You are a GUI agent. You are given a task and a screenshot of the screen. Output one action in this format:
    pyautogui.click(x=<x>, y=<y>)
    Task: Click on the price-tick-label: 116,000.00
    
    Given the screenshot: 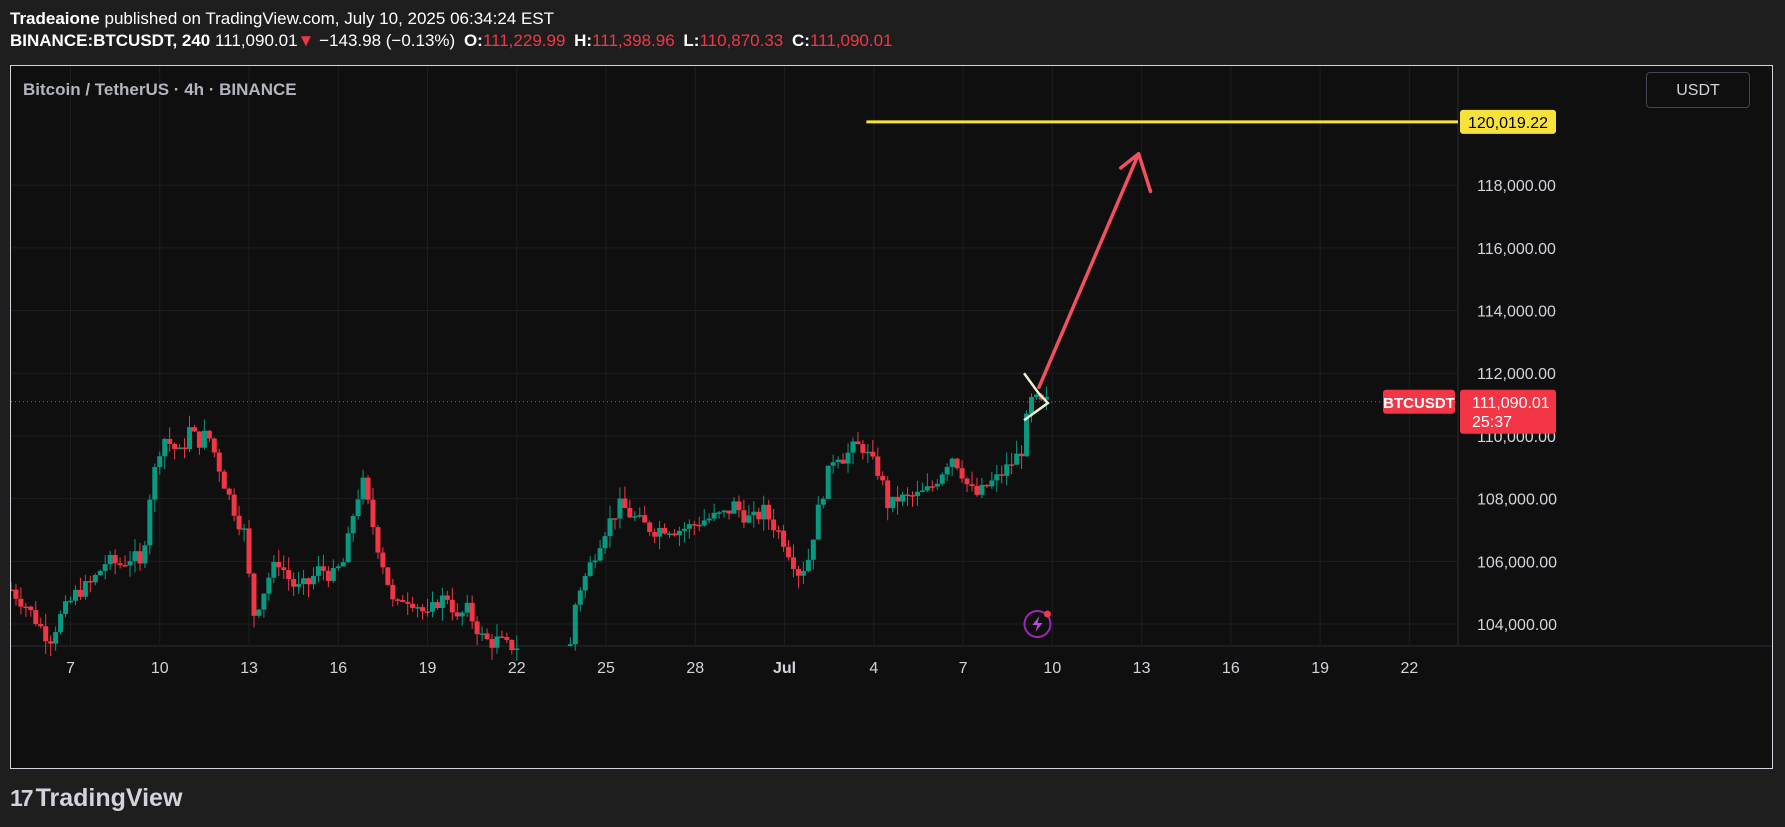 What is the action you would take?
    pyautogui.click(x=1516, y=249)
    